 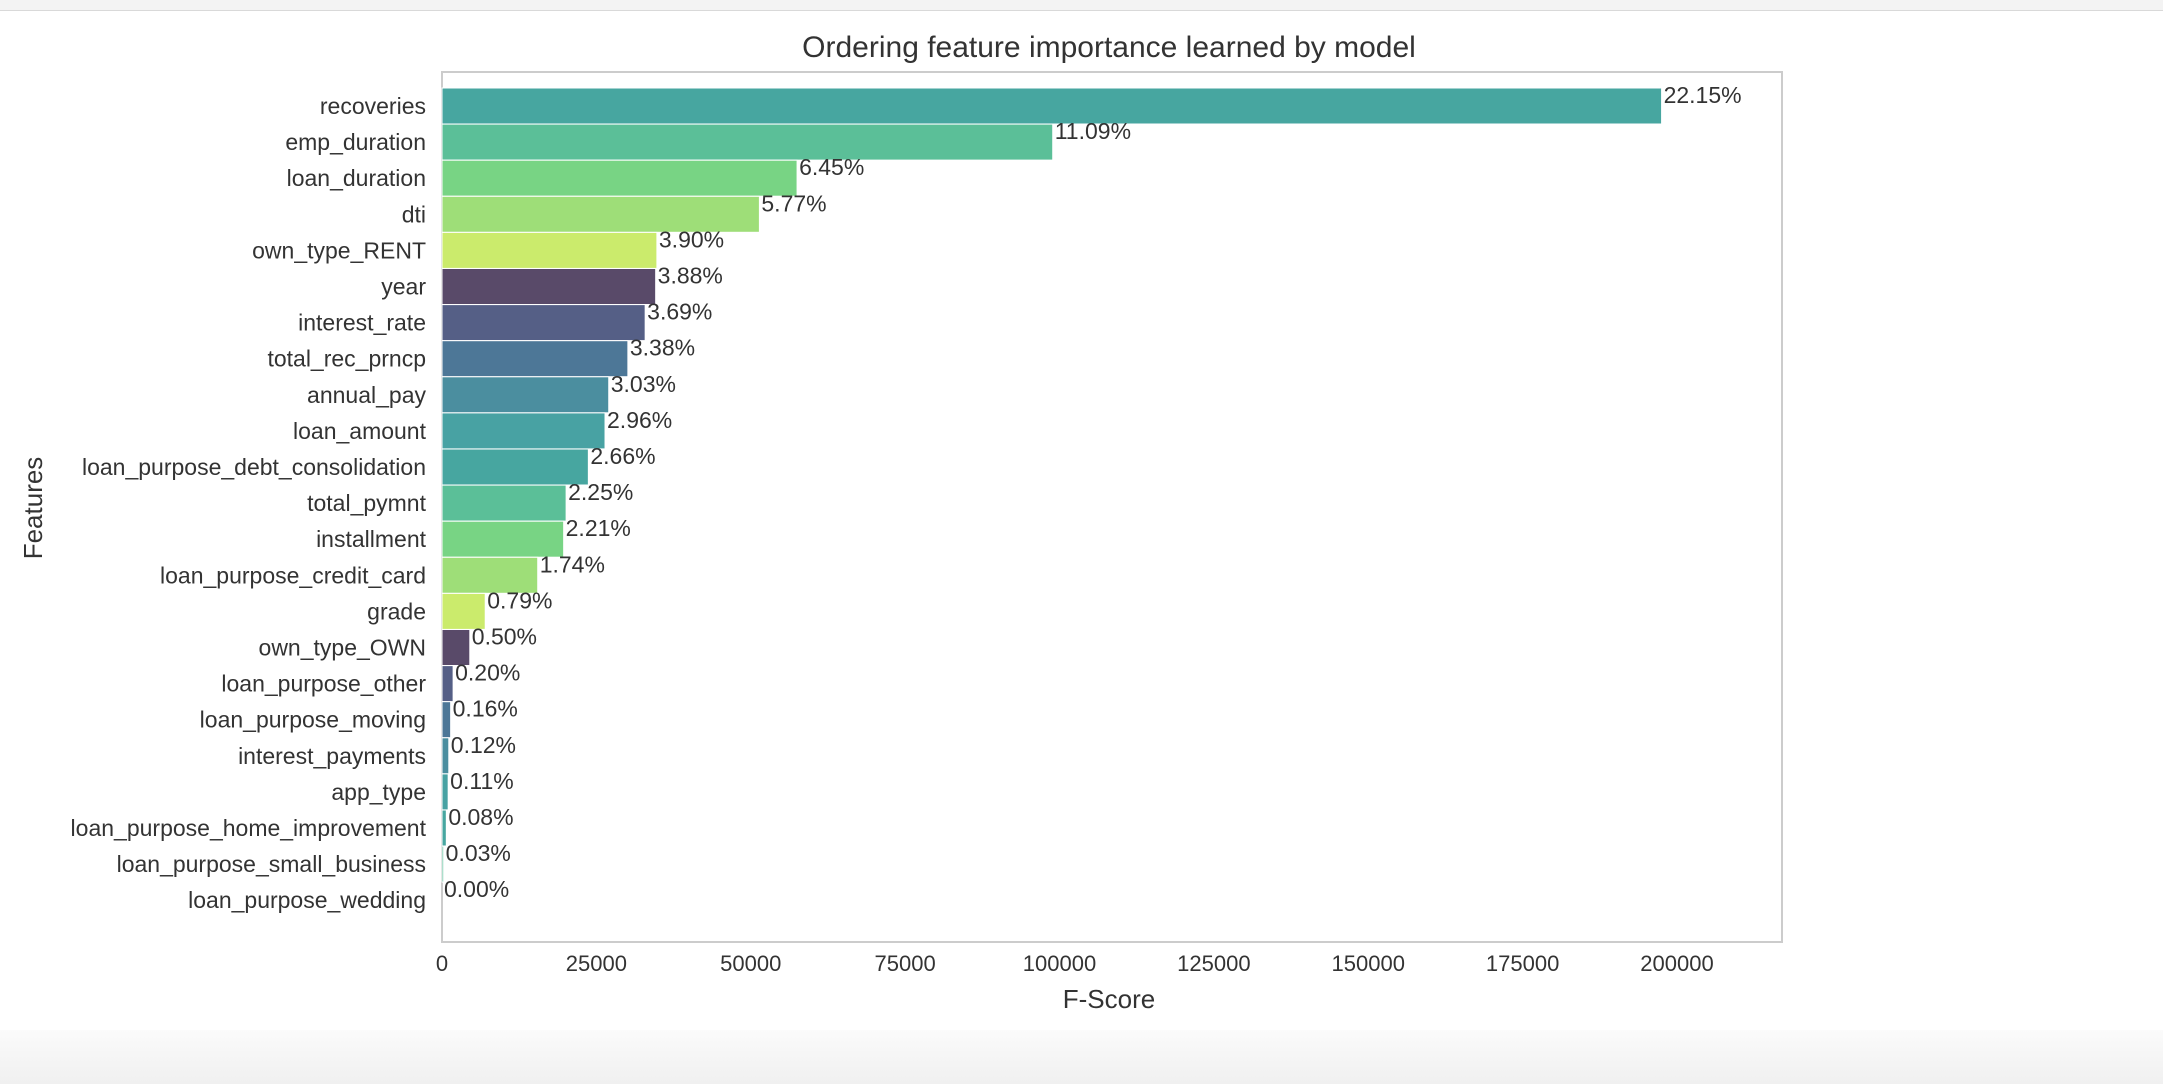 I want to click on y-tick-label: loan_purpose_small_business, so click(x=271, y=864).